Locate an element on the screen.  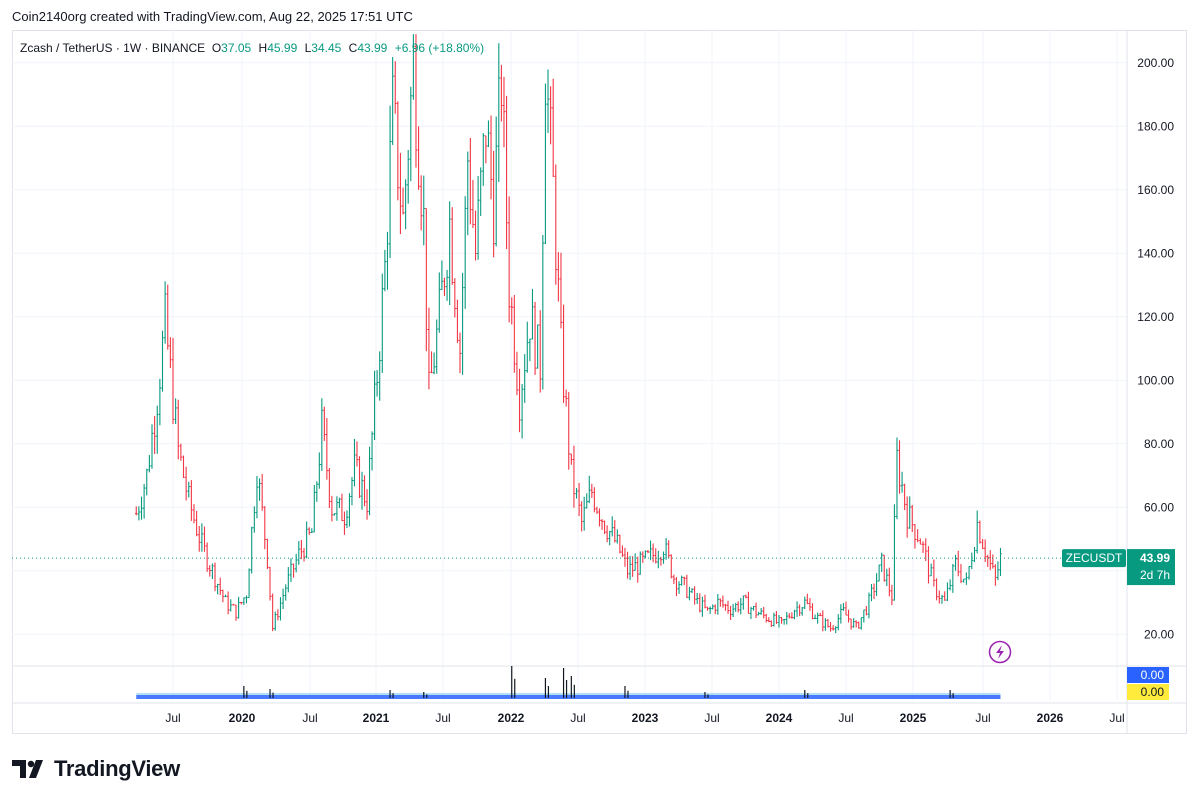
ticker-tag-label: ZECUSDT is located at coordinates (1094, 558).